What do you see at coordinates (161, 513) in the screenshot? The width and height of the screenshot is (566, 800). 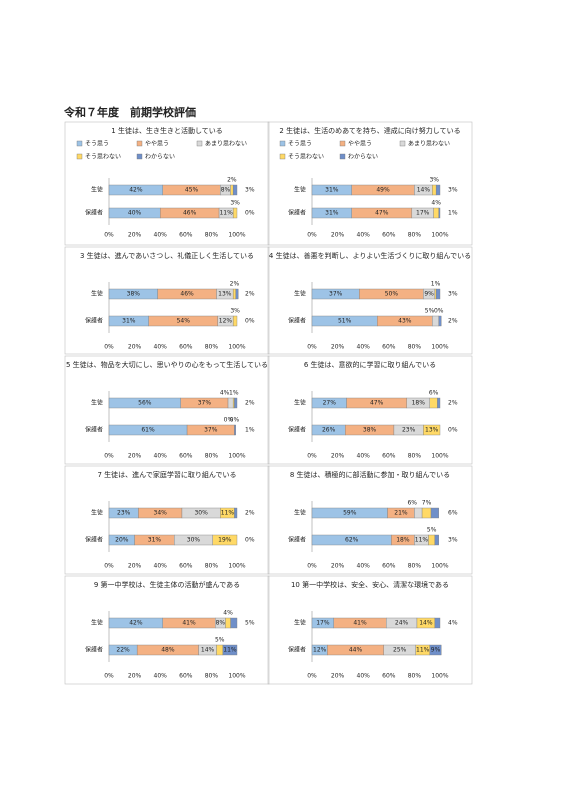 I see `data-label: 34%` at bounding box center [161, 513].